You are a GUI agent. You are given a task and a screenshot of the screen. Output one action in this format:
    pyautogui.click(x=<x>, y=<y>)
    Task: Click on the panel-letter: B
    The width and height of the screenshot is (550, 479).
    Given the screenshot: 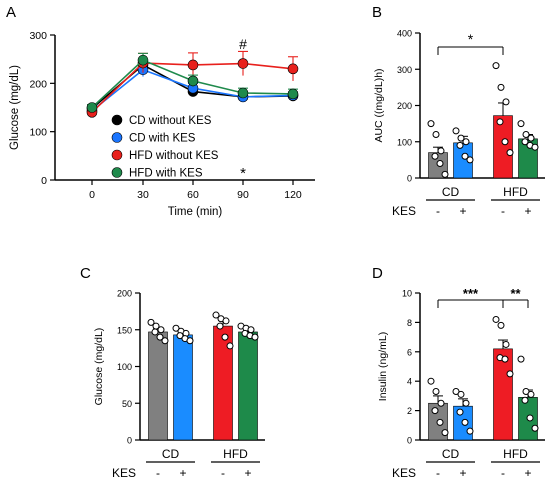 What is the action you would take?
    pyautogui.click(x=377, y=12)
    